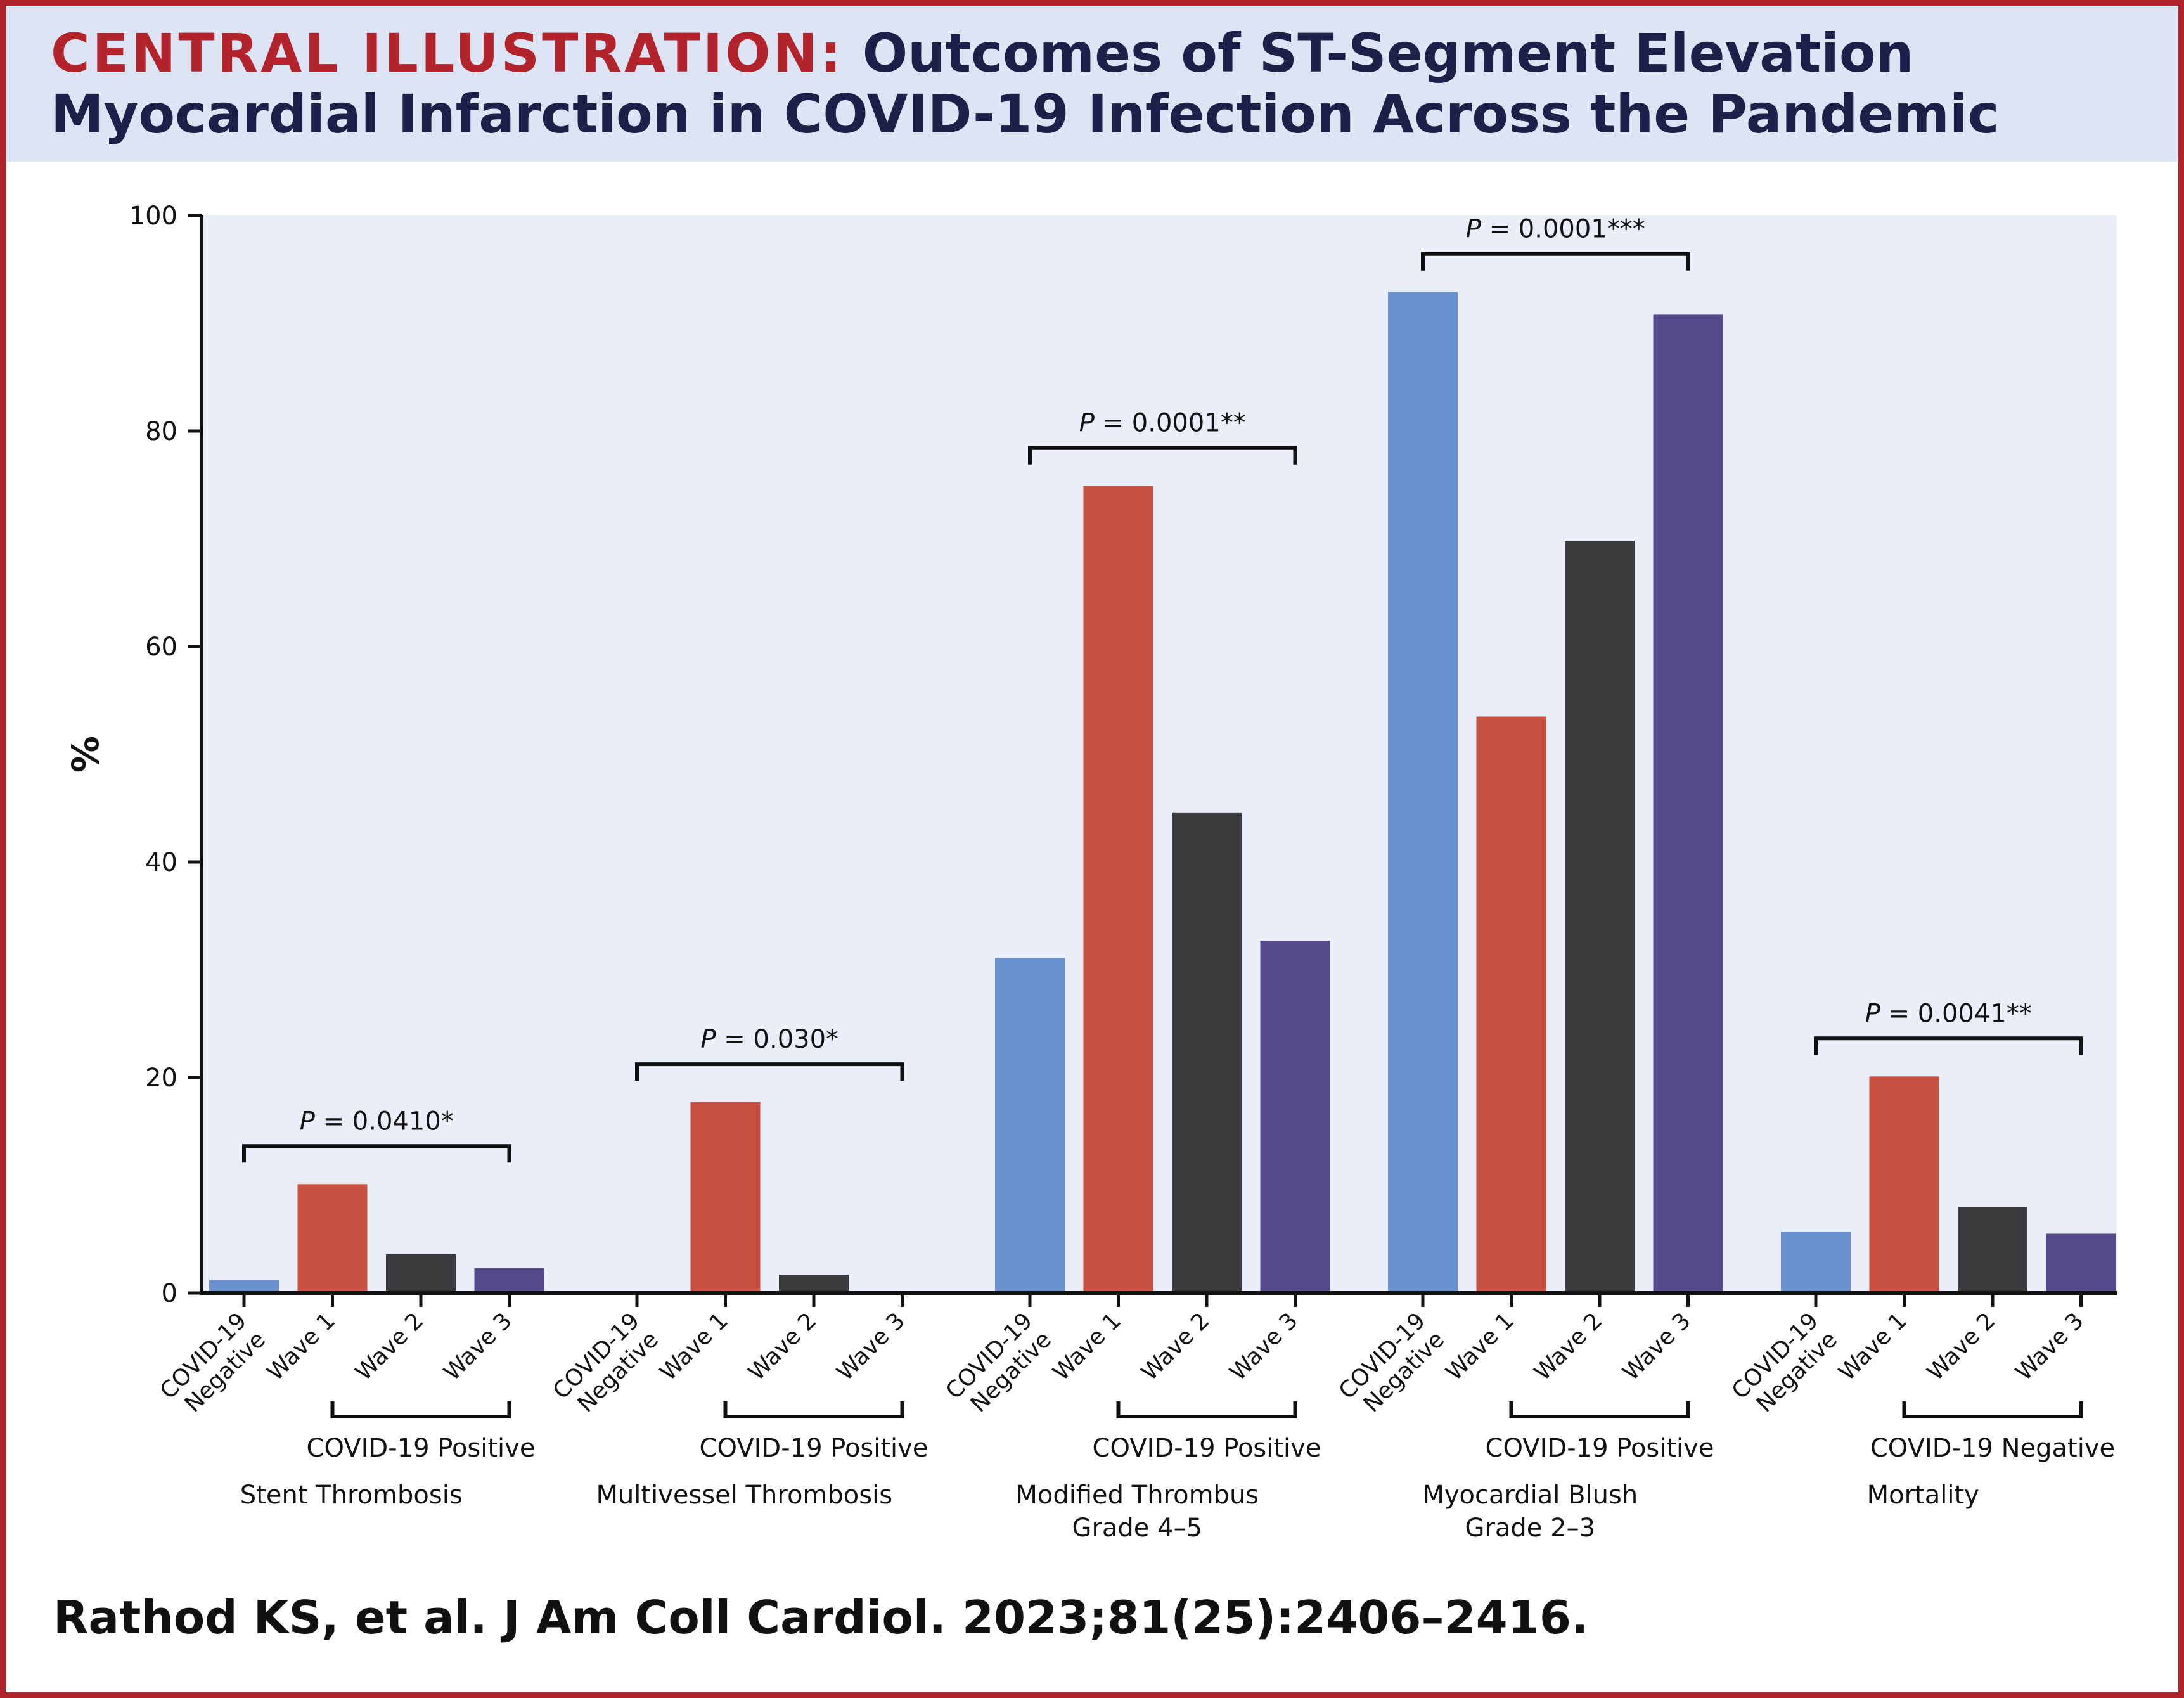 Image resolution: width=2184 pixels, height=1698 pixels. I want to click on p-value-label: P = 0.0041**, so click(1948, 1013).